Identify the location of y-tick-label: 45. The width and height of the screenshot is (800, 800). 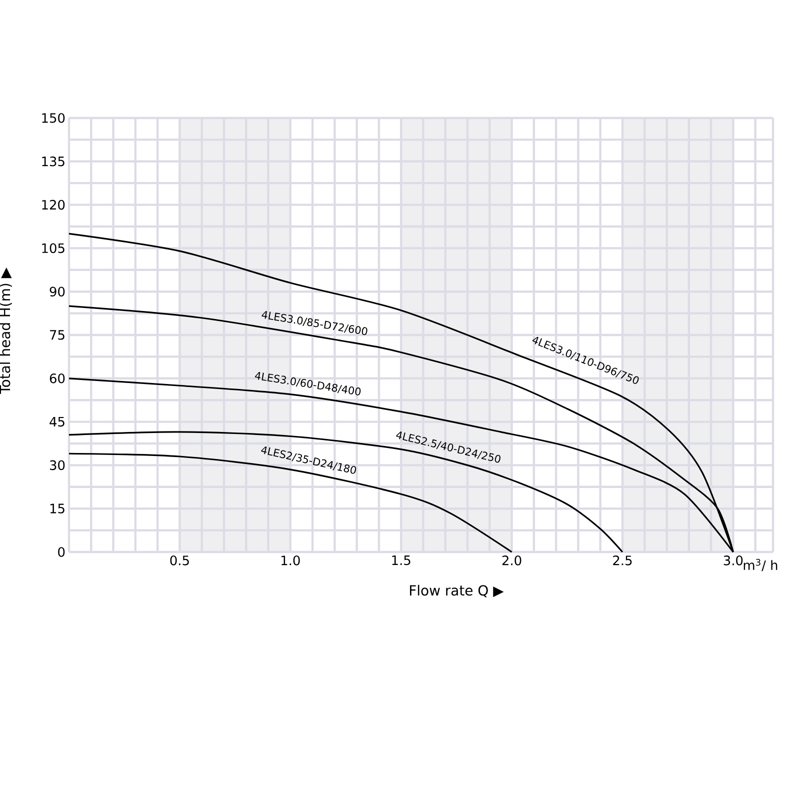
(57, 421).